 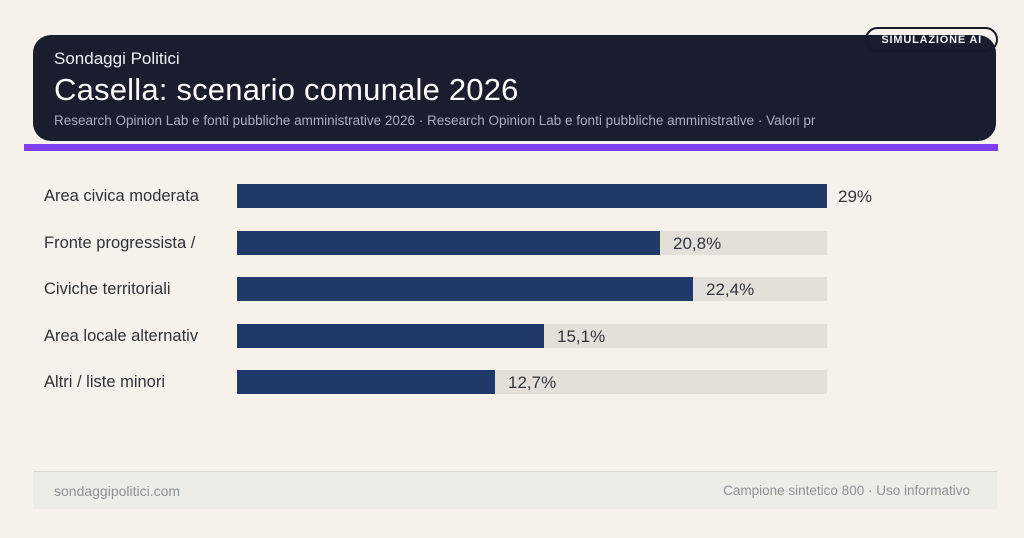 What do you see at coordinates (855, 196) in the screenshot?
I see `value-label: 29%` at bounding box center [855, 196].